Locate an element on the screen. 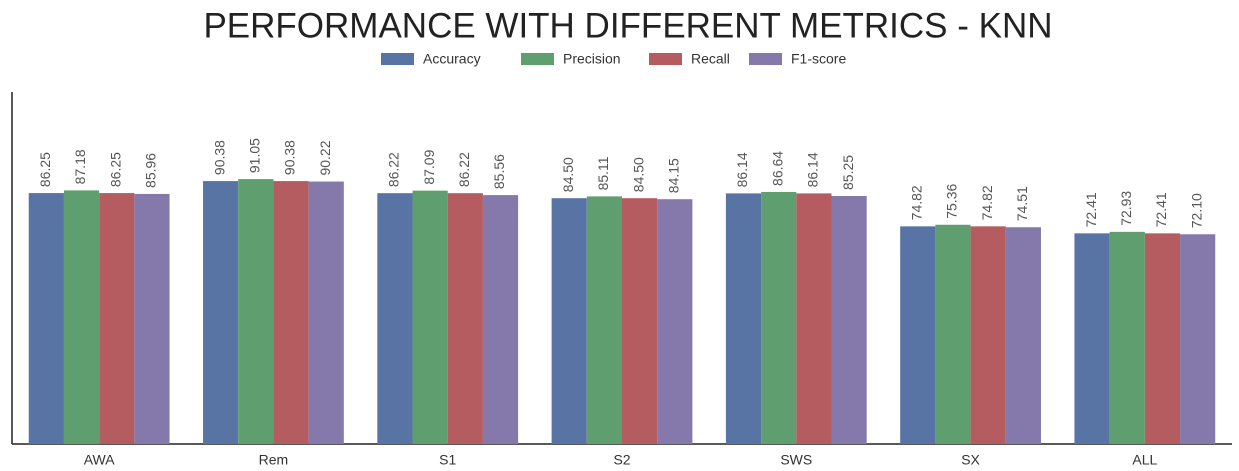  x-tick-label: SWS is located at coordinates (796, 460).